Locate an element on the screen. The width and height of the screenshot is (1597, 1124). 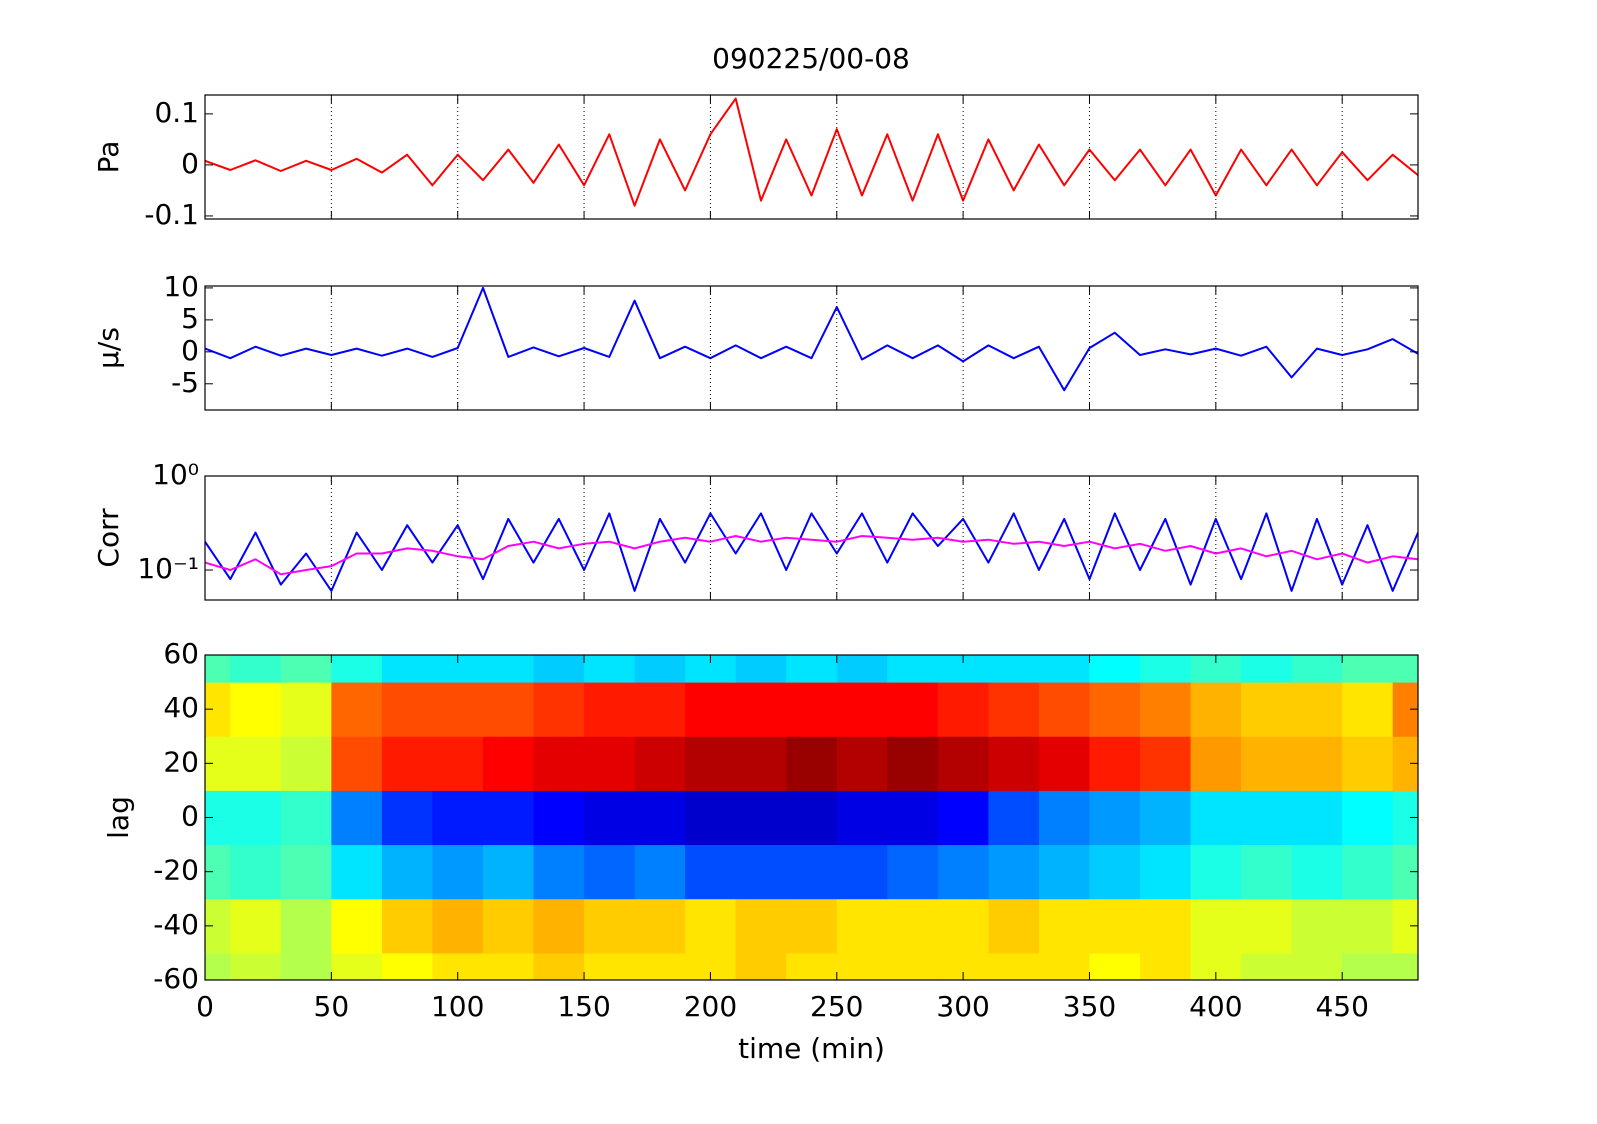
y-tick-label: 20 is located at coordinates (181, 761).